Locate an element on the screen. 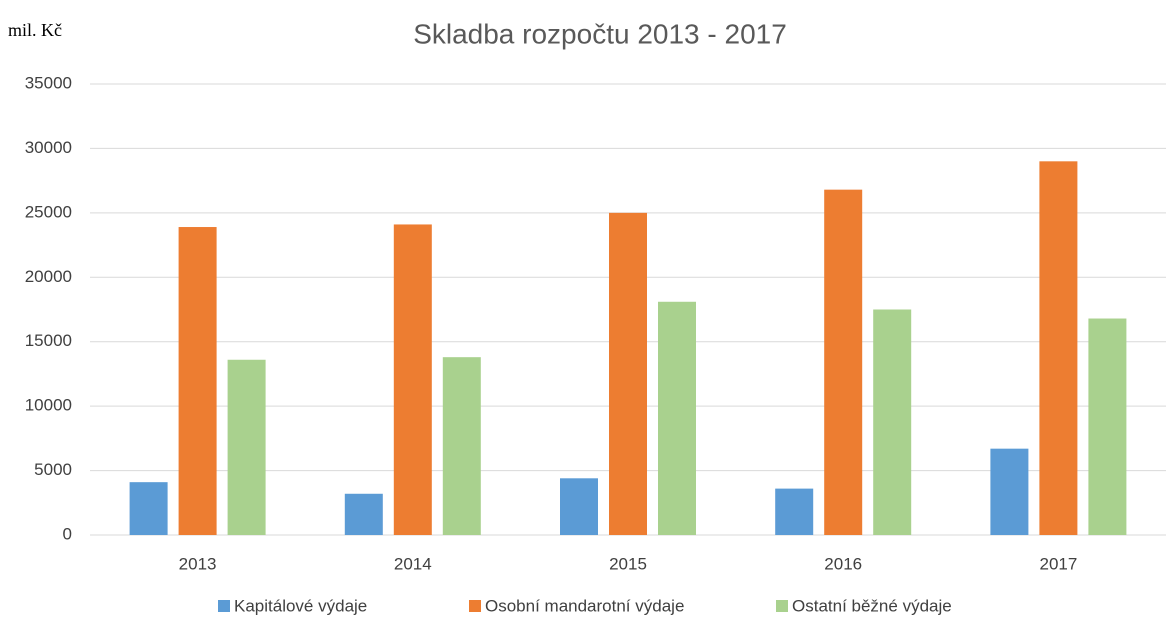  x-tick-label: 2016 is located at coordinates (843, 563).